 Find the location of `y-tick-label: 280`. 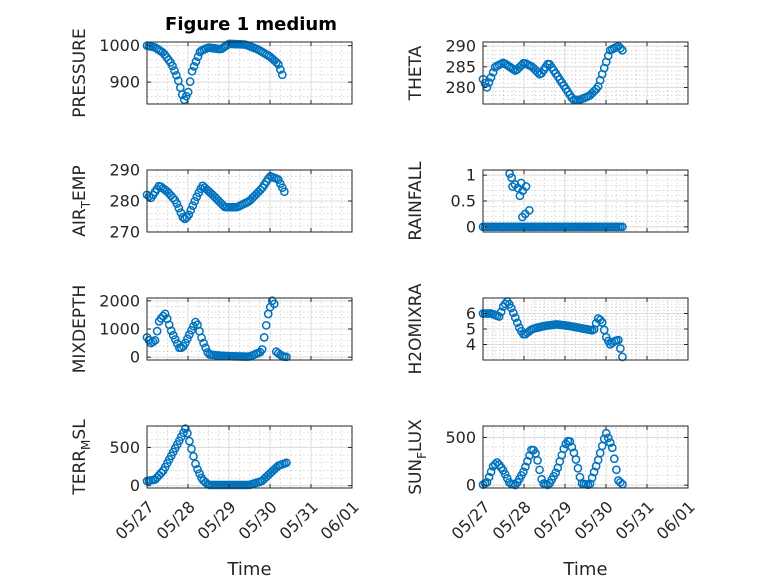

y-tick-label: 280 is located at coordinates (460, 87).